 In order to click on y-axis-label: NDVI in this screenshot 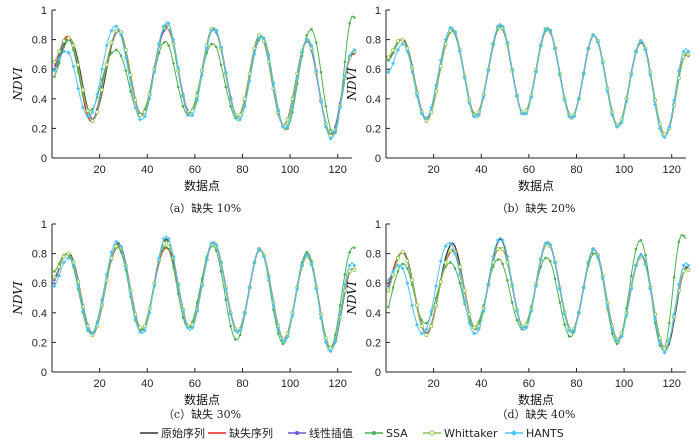, I will do `click(352, 298)`.